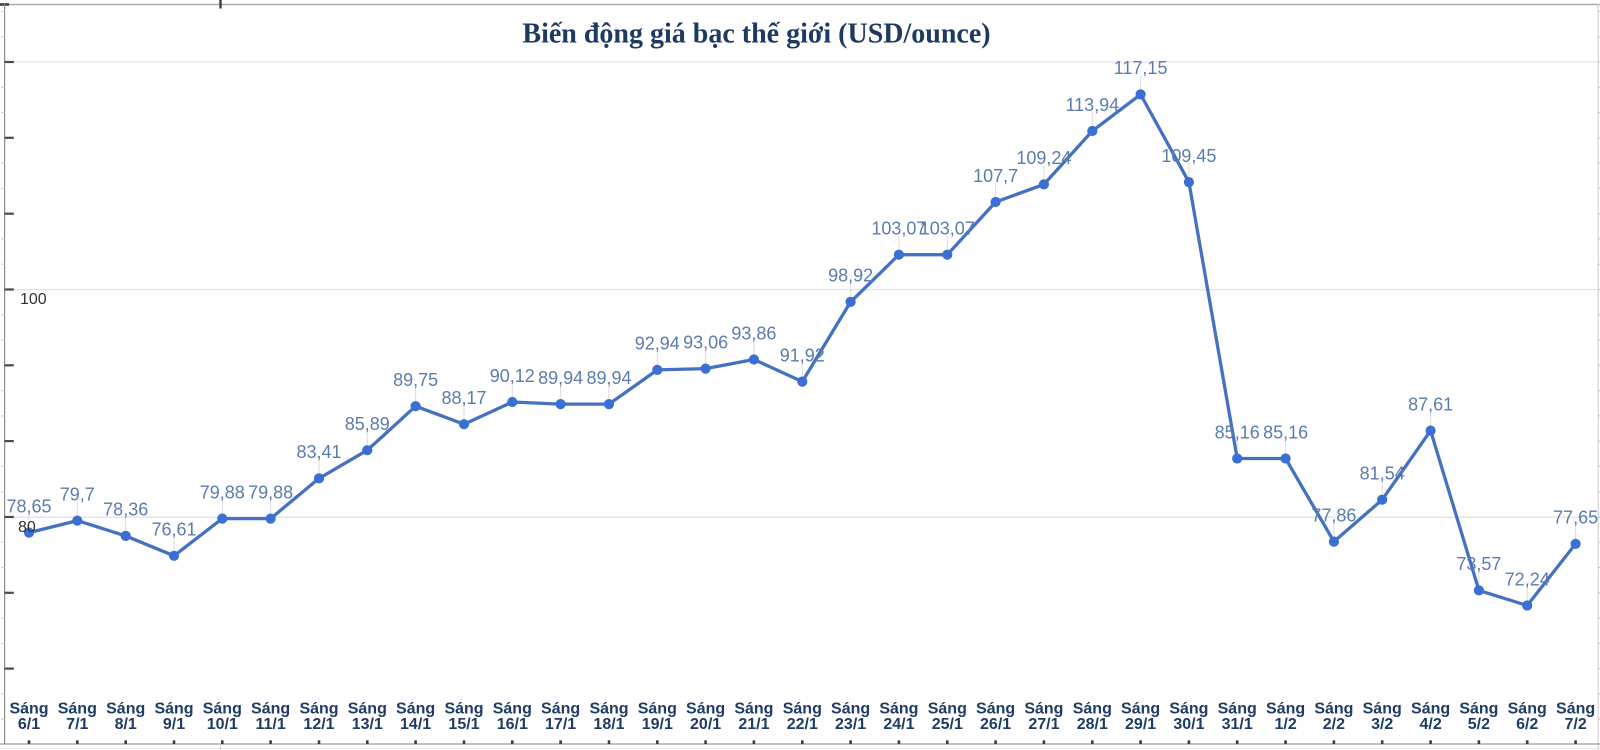 The image size is (1600, 750). What do you see at coordinates (77, 724) in the screenshot?
I see `svg-text: 7/1` at bounding box center [77, 724].